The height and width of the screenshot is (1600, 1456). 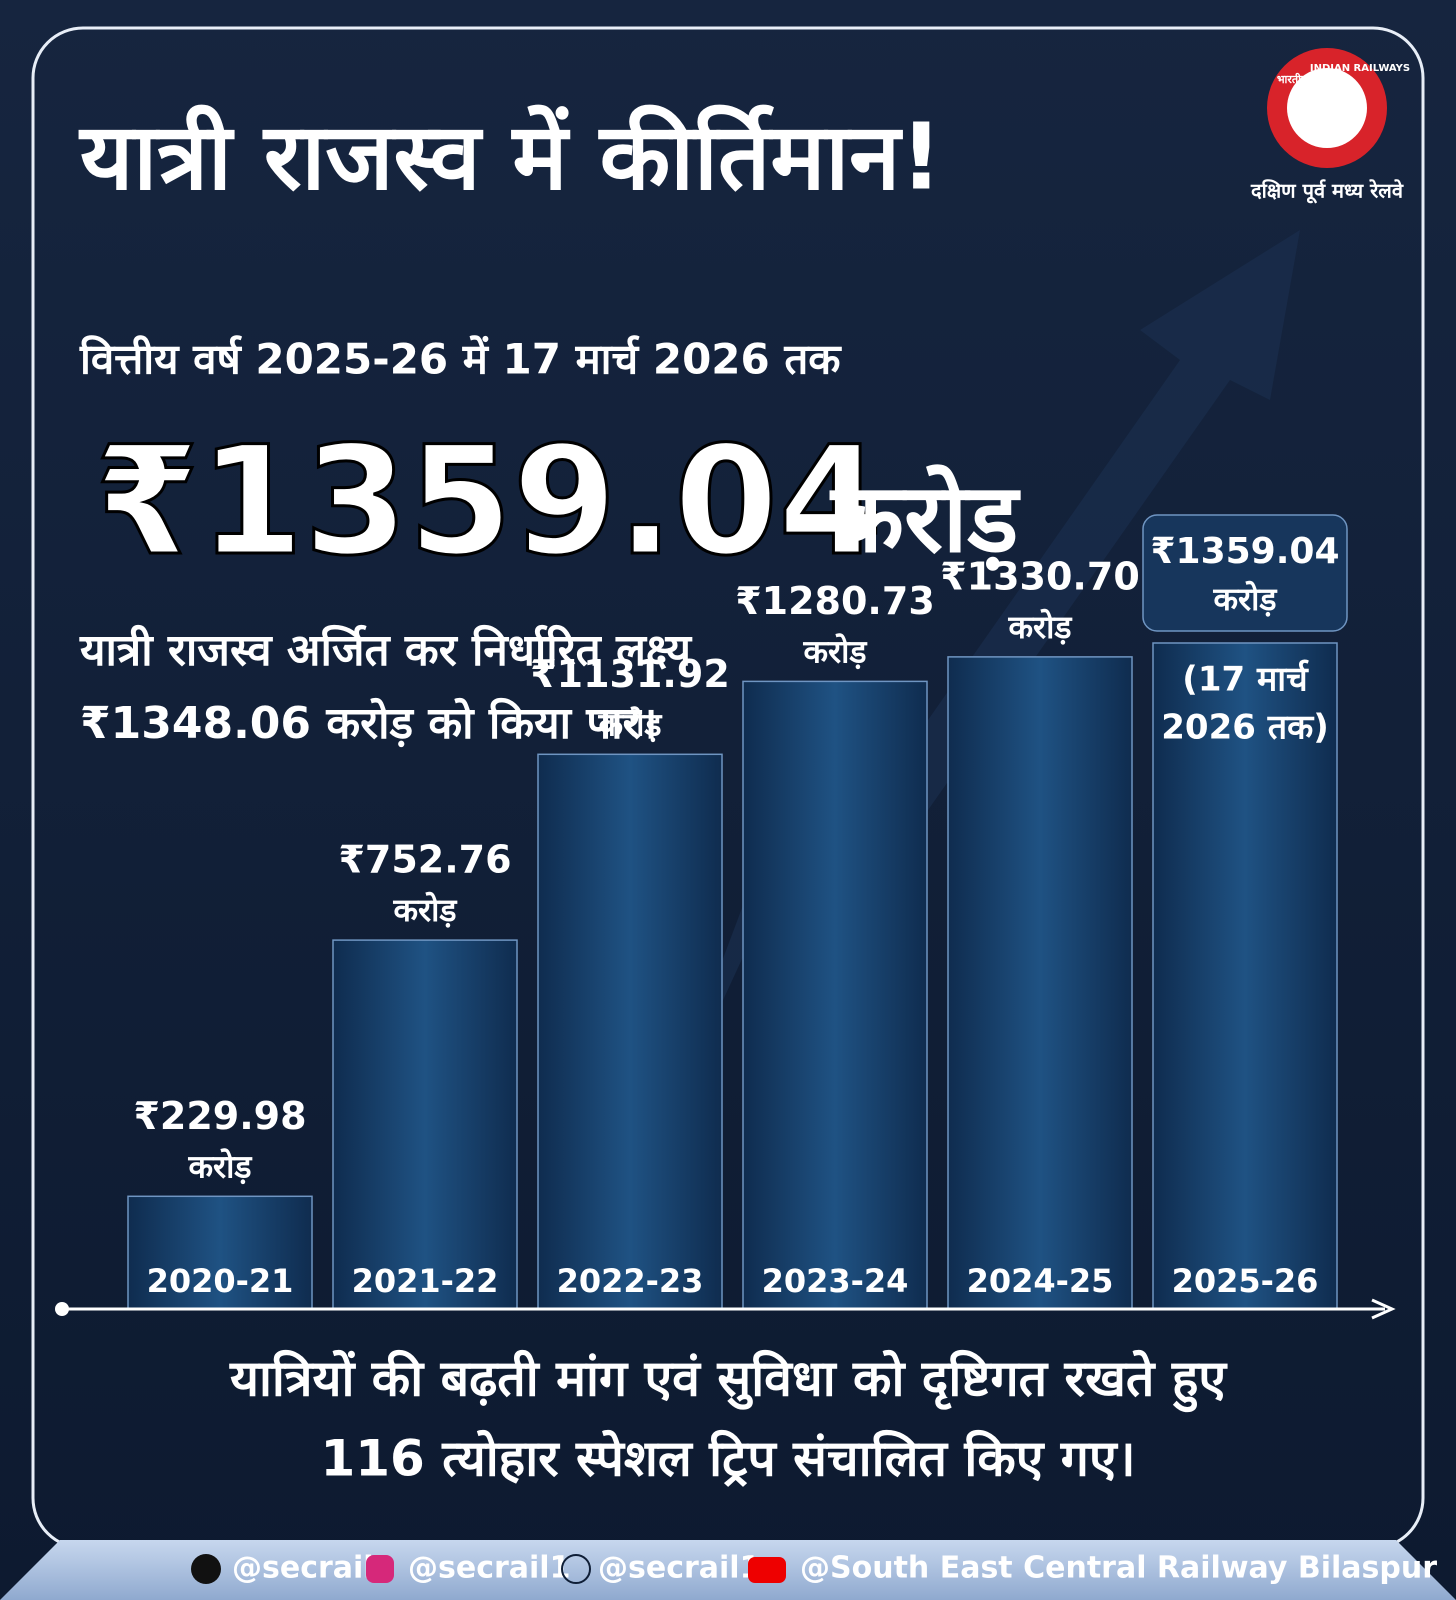 What do you see at coordinates (925, 519) in the screenshot?
I see `amount-unit: करोड़` at bounding box center [925, 519].